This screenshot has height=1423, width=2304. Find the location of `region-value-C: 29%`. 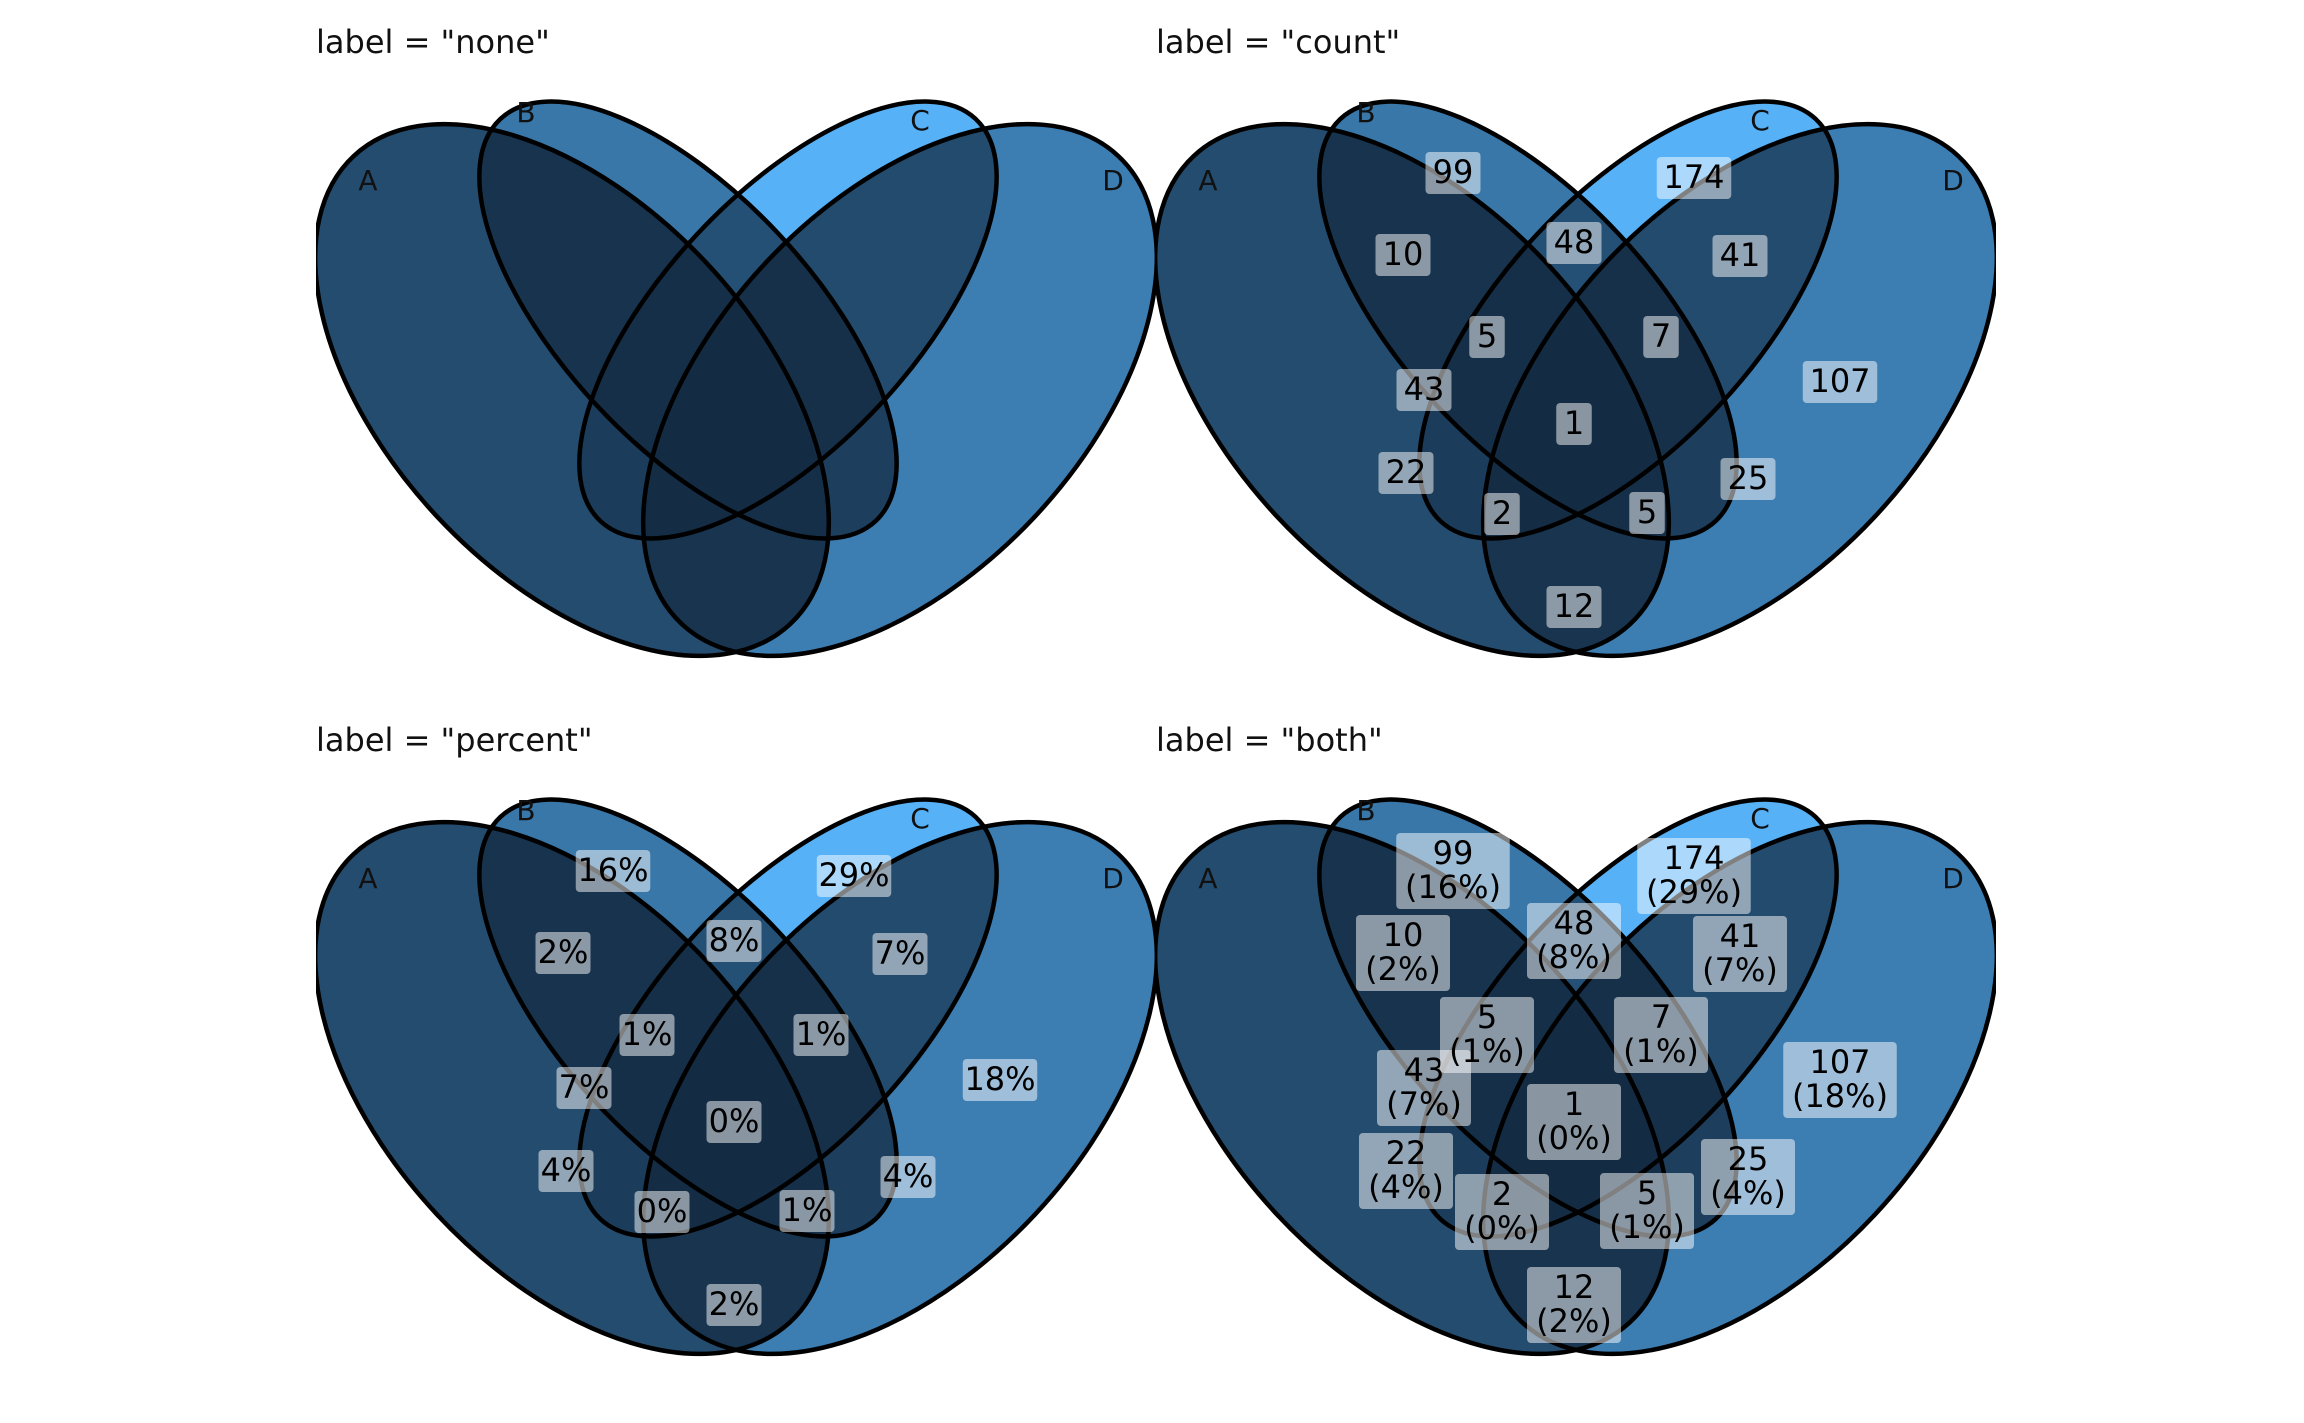

region-value-C: 29% is located at coordinates (853, 875).